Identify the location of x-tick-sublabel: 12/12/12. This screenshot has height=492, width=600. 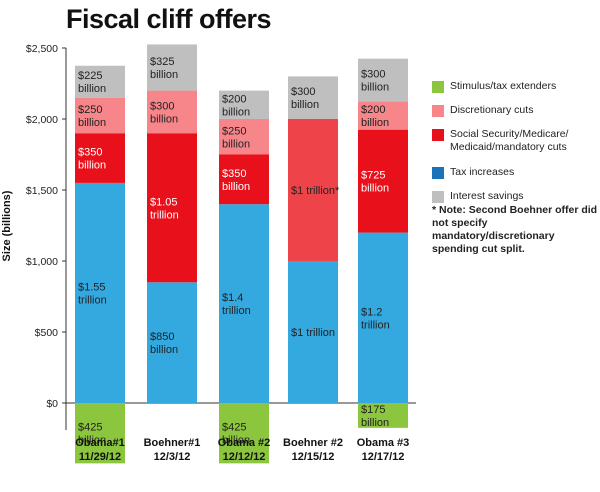
(244, 457).